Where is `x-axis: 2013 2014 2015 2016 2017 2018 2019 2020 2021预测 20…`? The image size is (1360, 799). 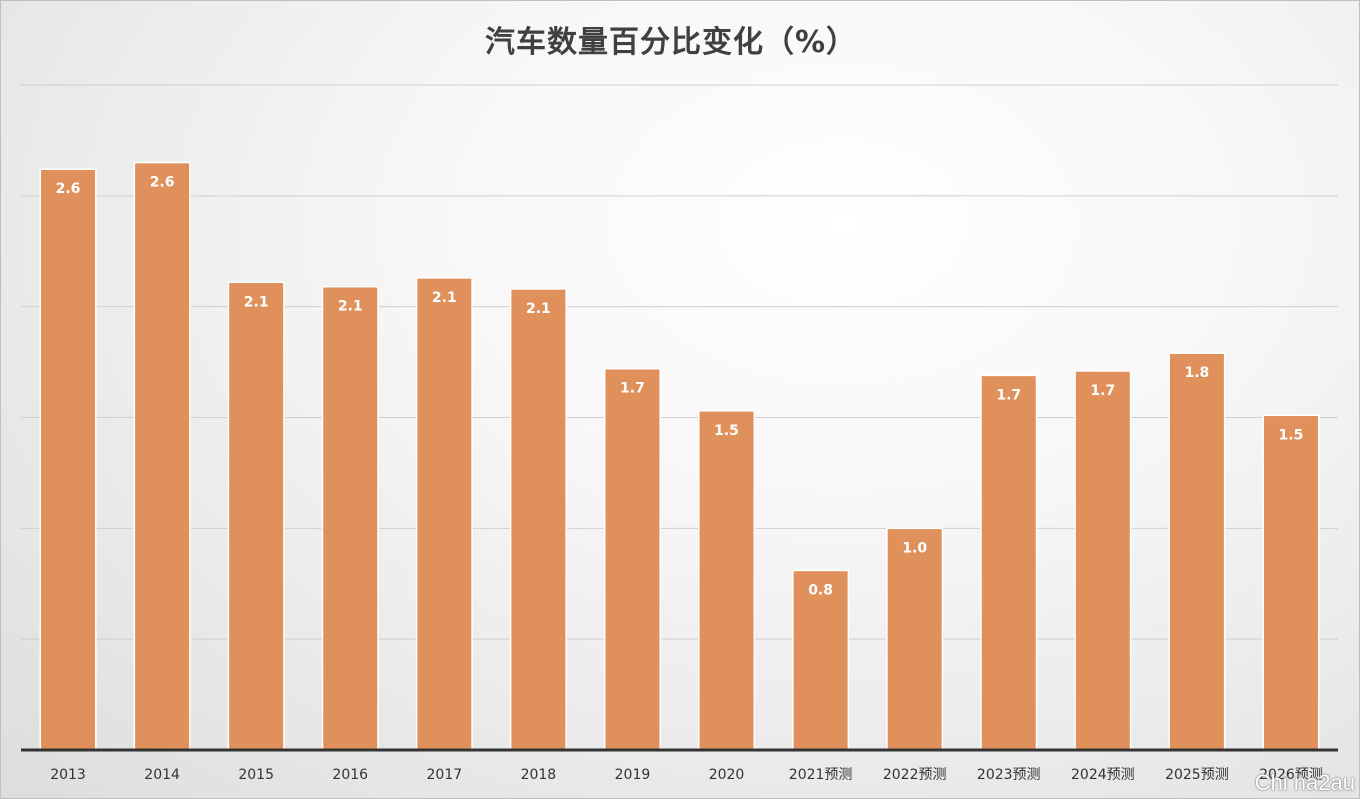 x-axis: 2013 2014 2015 2016 2017 2018 2019 2020 2021预测 20… is located at coordinates (679, 765).